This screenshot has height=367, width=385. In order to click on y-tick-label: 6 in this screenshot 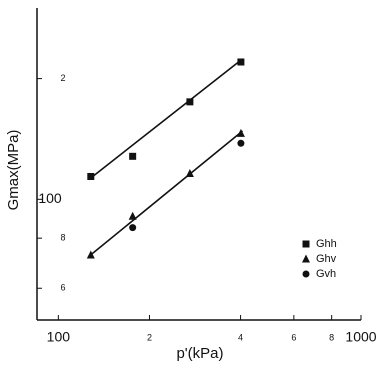, I will do `click(62, 288)`.